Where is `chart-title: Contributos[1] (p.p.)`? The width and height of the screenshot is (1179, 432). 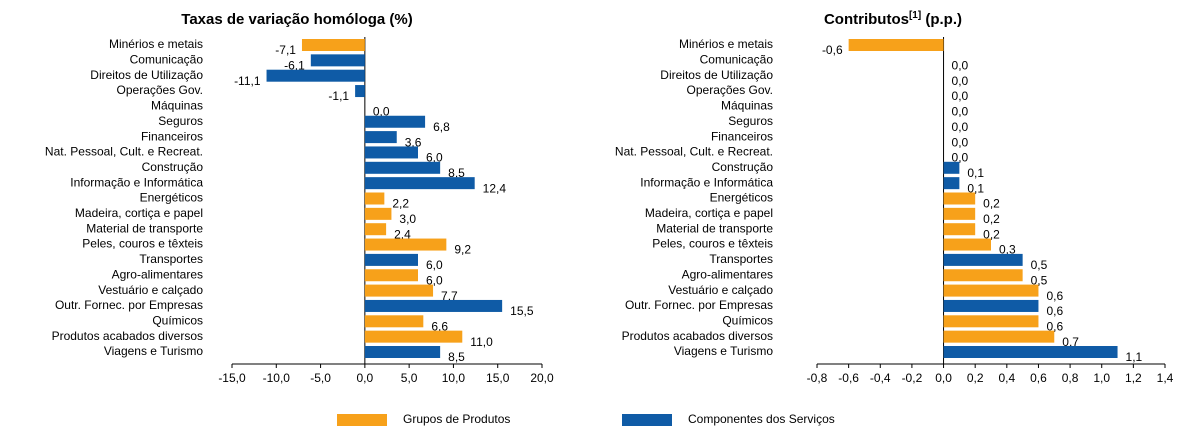 chart-title: Contributos[1] (p.p.) is located at coordinates (893, 19).